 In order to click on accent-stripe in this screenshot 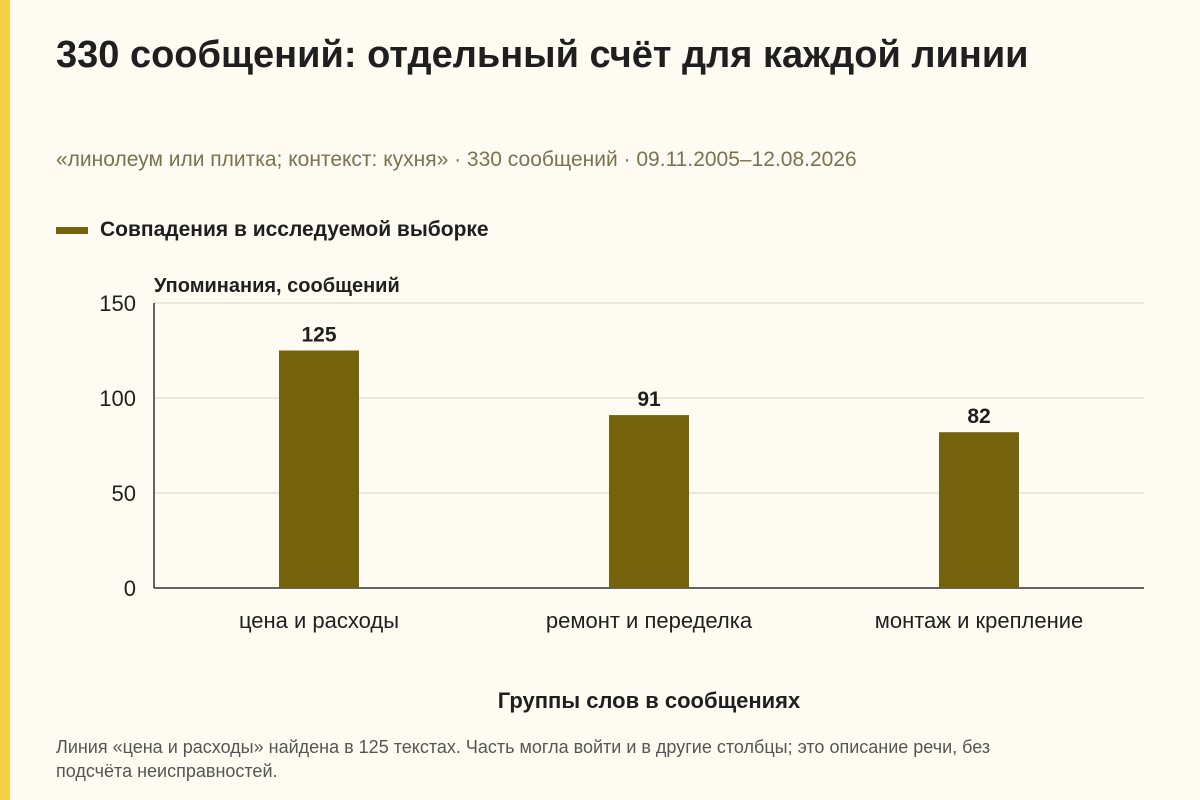, I will do `click(5, 400)`.